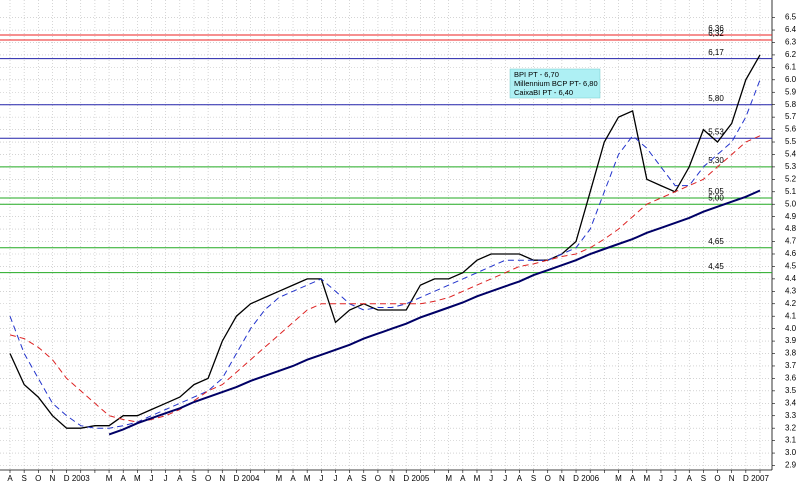 The image size is (800, 486). Describe the element at coordinates (791, 241) in the screenshot. I see `y-tick-label: 4.7` at that location.